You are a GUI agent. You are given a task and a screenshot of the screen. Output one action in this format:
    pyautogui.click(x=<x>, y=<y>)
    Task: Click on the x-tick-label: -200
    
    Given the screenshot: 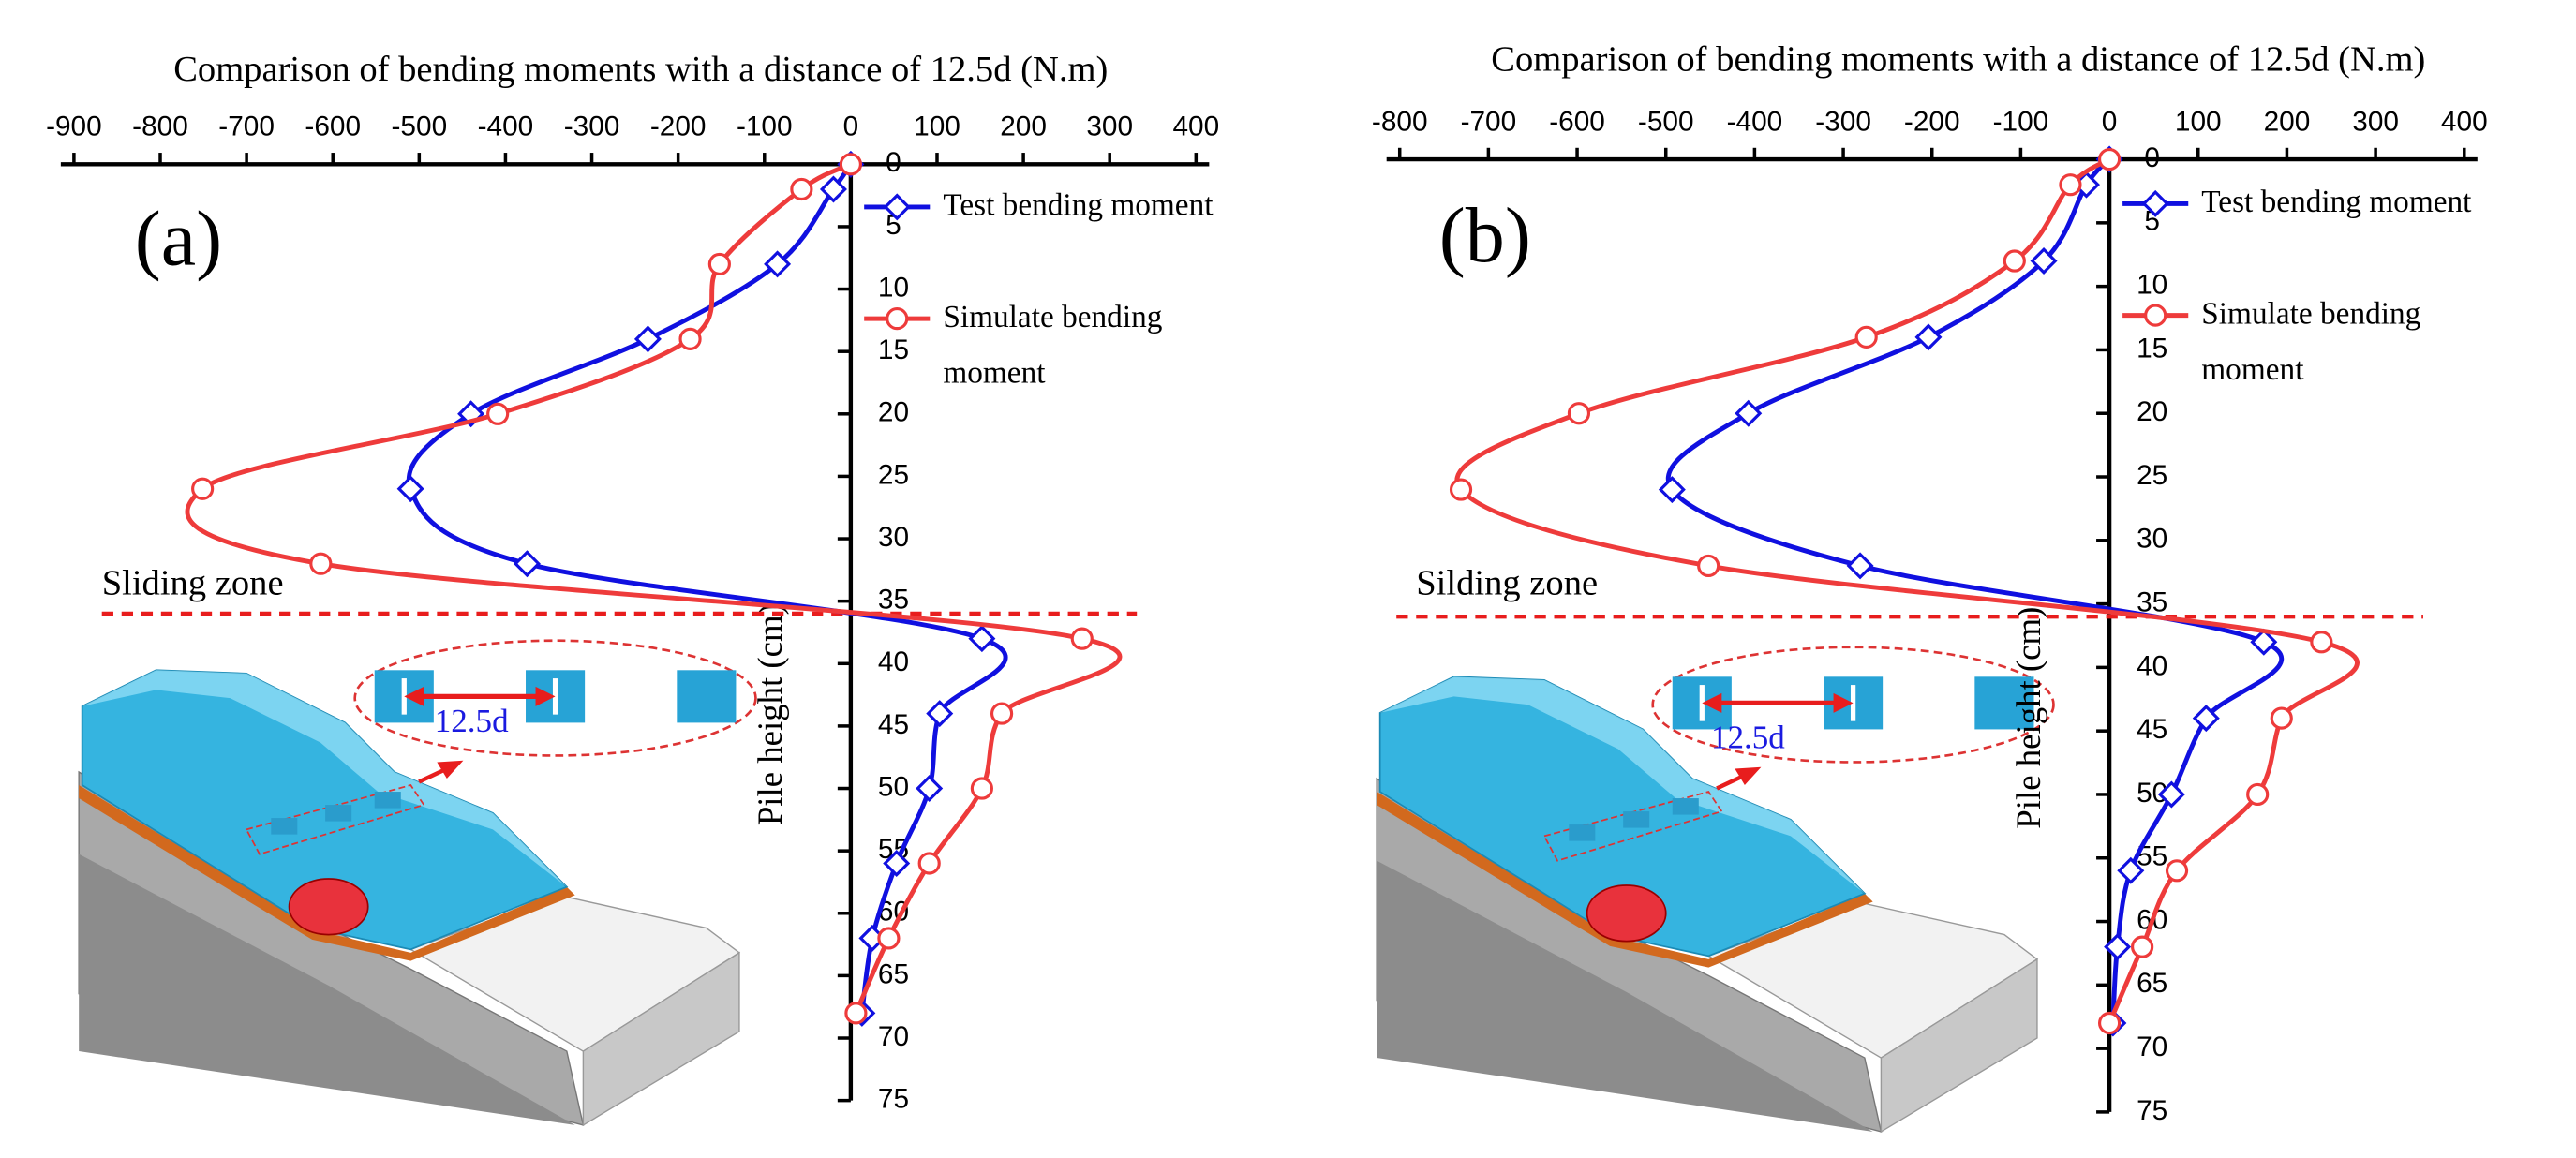 What is the action you would take?
    pyautogui.click(x=1932, y=121)
    